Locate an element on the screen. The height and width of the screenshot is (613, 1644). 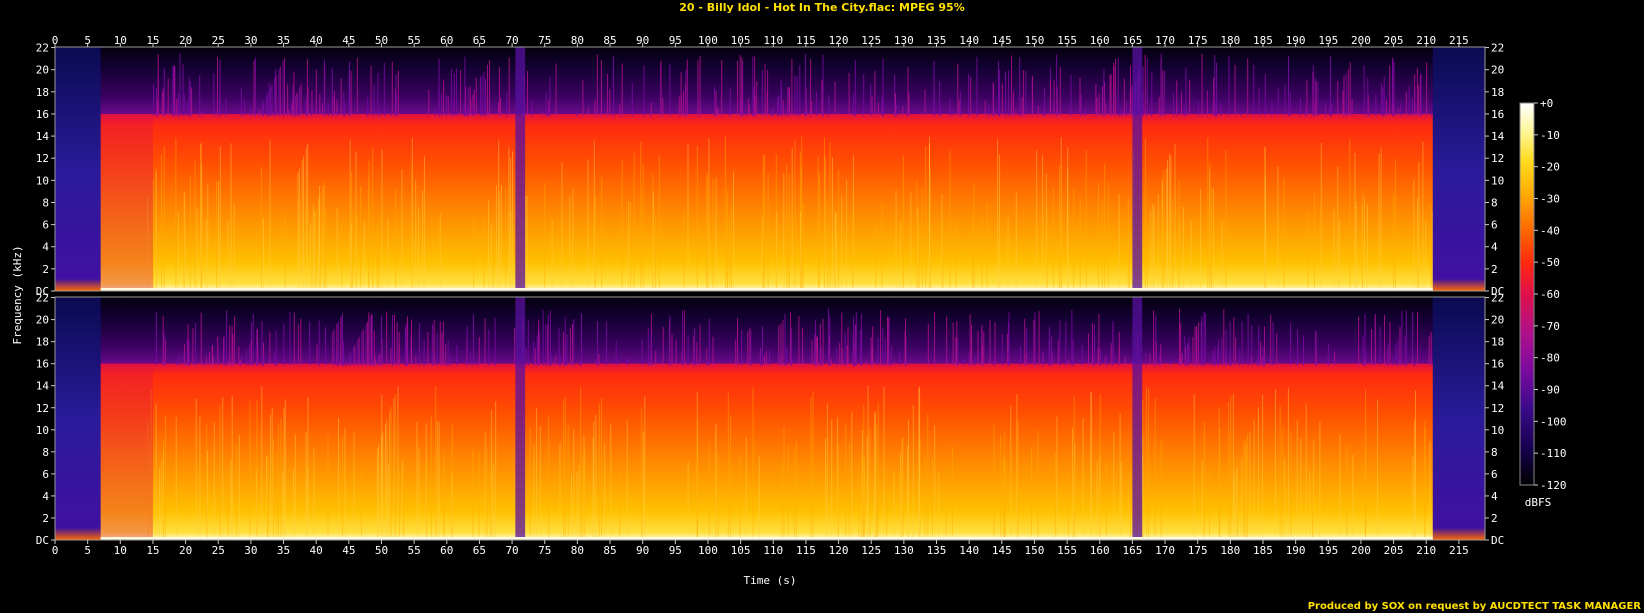
y-tick-label-right: 16 is located at coordinates (1497, 364).